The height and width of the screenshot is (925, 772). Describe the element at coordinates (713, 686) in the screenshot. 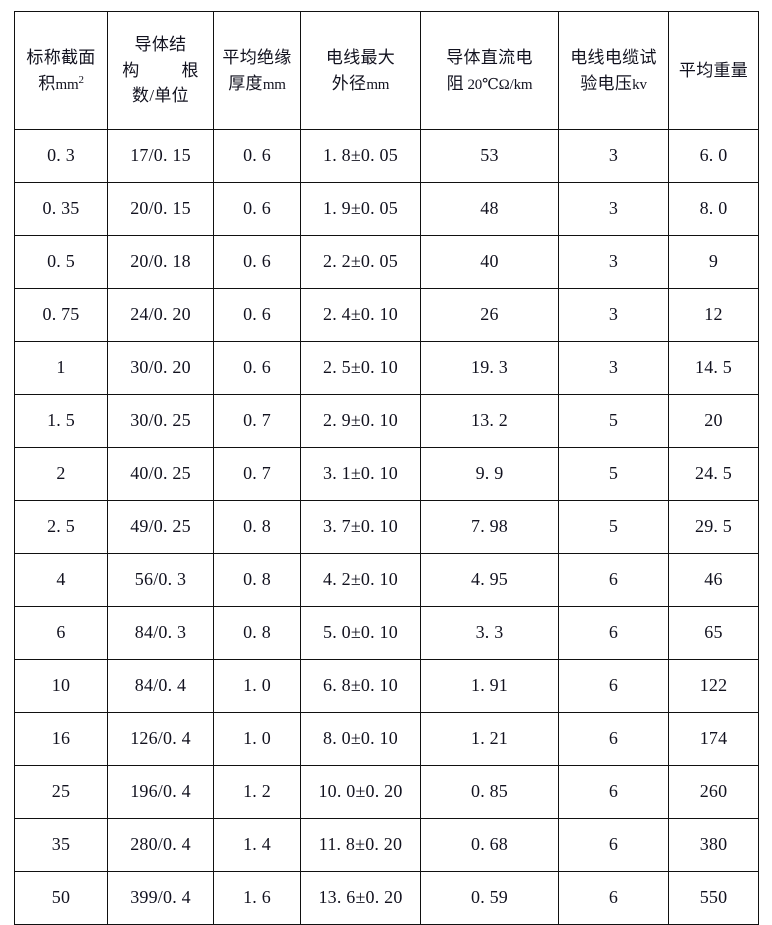

I see `cell-avg_weight: 122` at that location.